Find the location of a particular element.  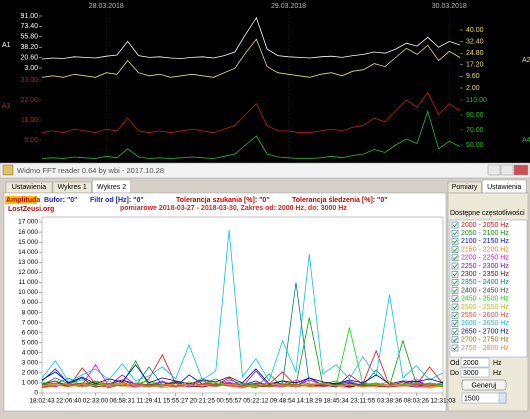

app-icon is located at coordinates (8, 170).